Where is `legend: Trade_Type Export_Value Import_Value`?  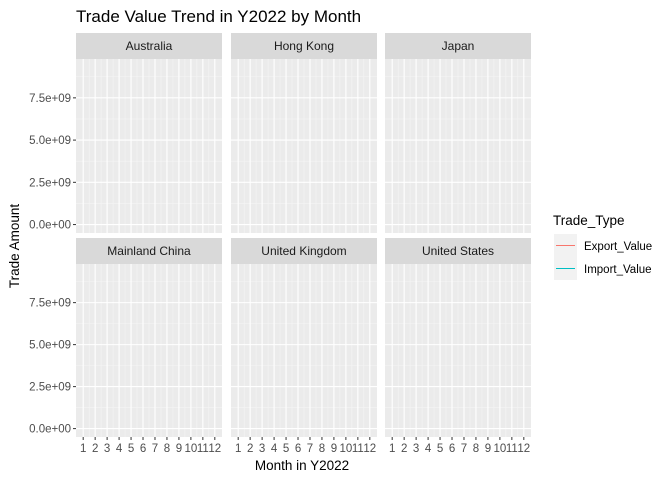
legend: Trade_Type Export_Value Import_Value is located at coordinates (602, 246).